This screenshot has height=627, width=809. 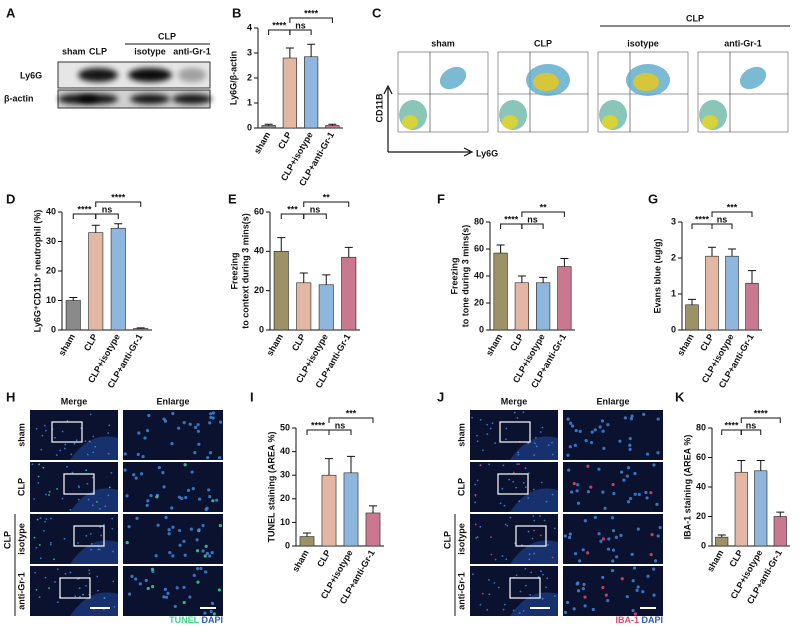 I want to click on micrograph, so click(x=613, y=435).